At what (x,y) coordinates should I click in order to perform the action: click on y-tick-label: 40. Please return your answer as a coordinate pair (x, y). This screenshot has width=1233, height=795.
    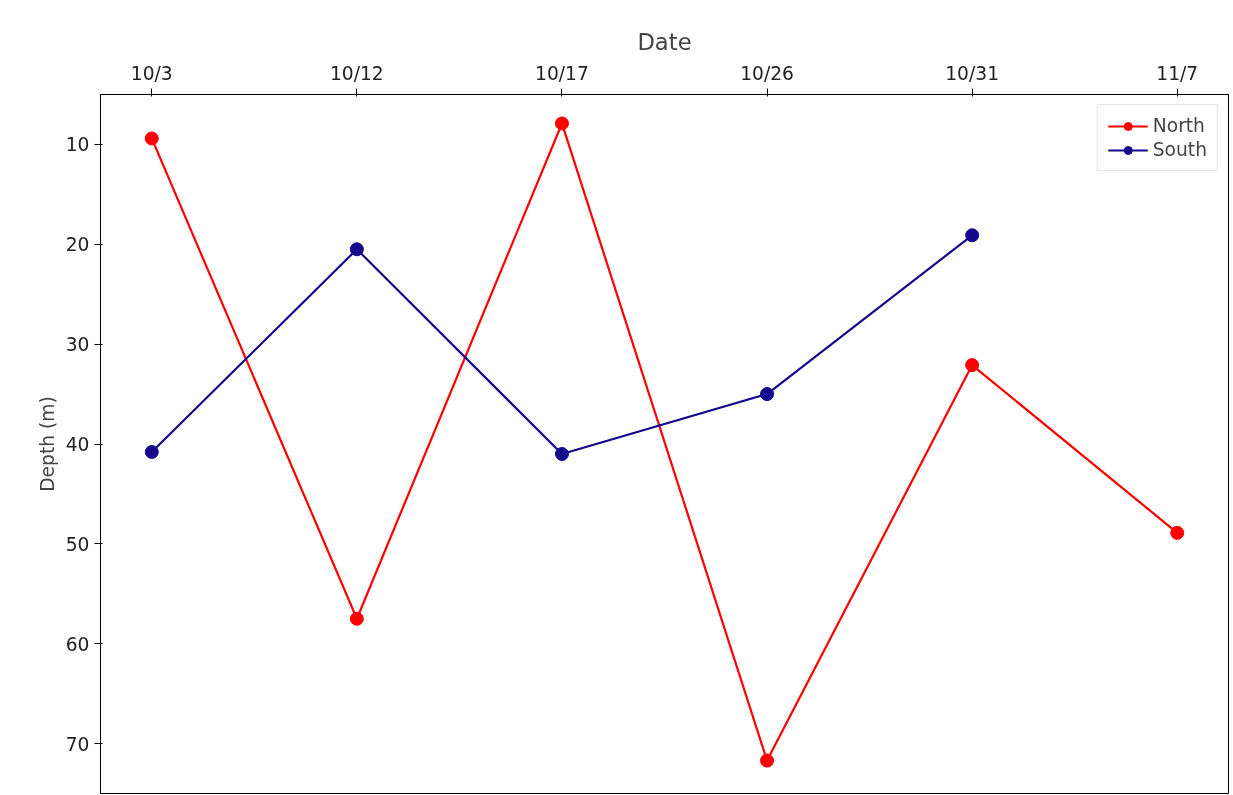
    Looking at the image, I should click on (77, 444).